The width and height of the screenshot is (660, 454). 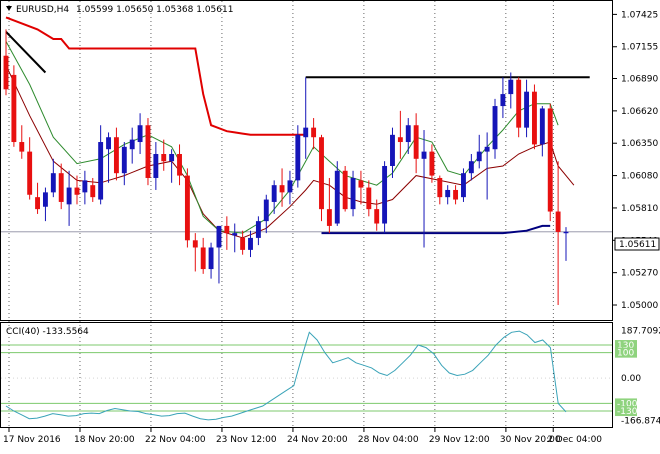 What do you see at coordinates (459, 440) in the screenshot?
I see `x-tick-label: 29 Nov 12:00` at bounding box center [459, 440].